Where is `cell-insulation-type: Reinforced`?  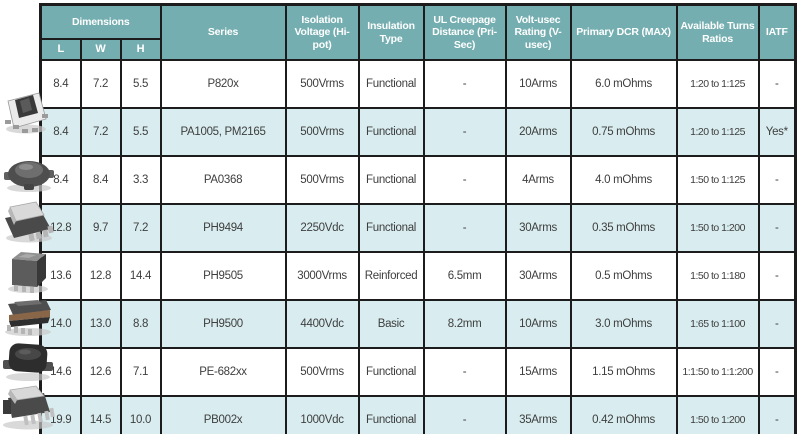 cell-insulation-type: Reinforced is located at coordinates (391, 276).